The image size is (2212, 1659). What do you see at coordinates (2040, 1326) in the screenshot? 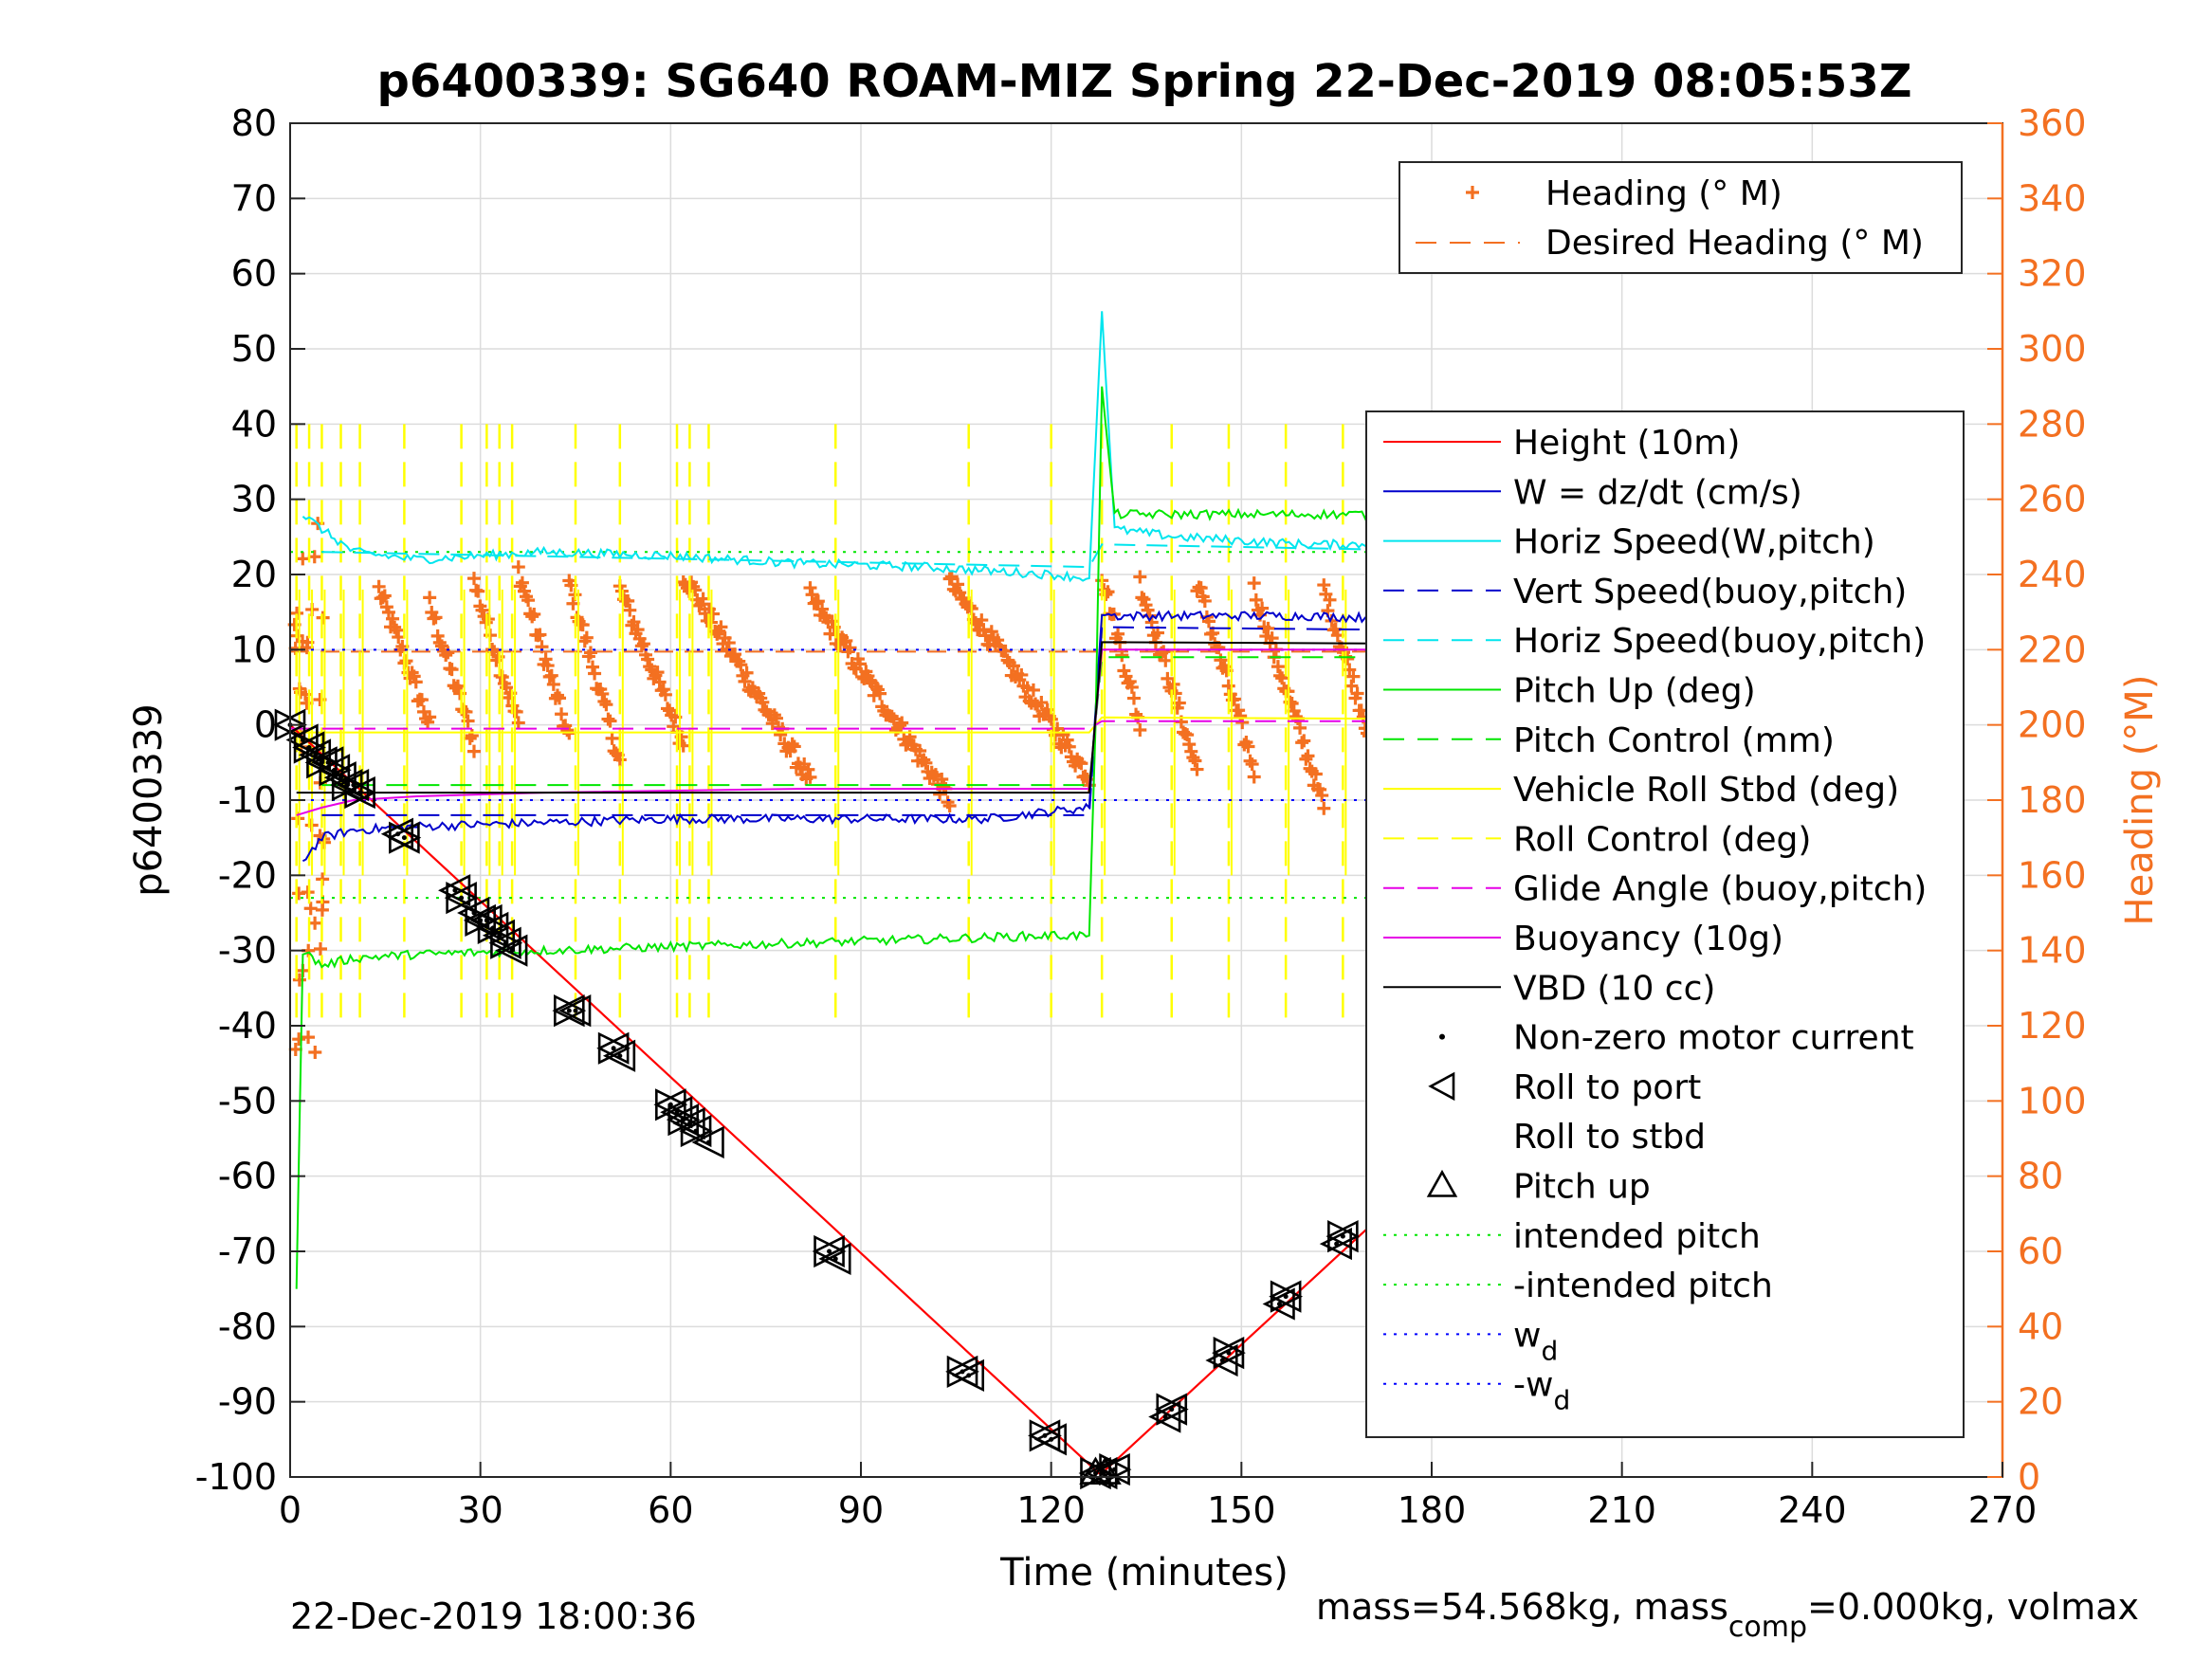
I see `y-right-tick-label: 40` at bounding box center [2040, 1326].